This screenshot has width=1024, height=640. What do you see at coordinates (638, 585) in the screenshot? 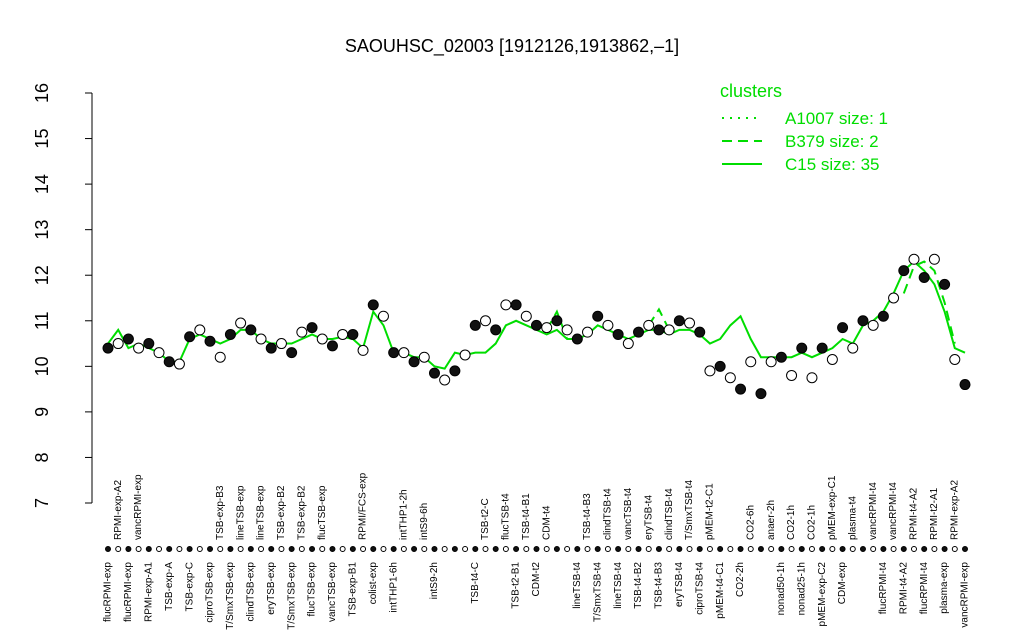
I see `x-tick-label: TSB-t4-B2` at bounding box center [638, 585].